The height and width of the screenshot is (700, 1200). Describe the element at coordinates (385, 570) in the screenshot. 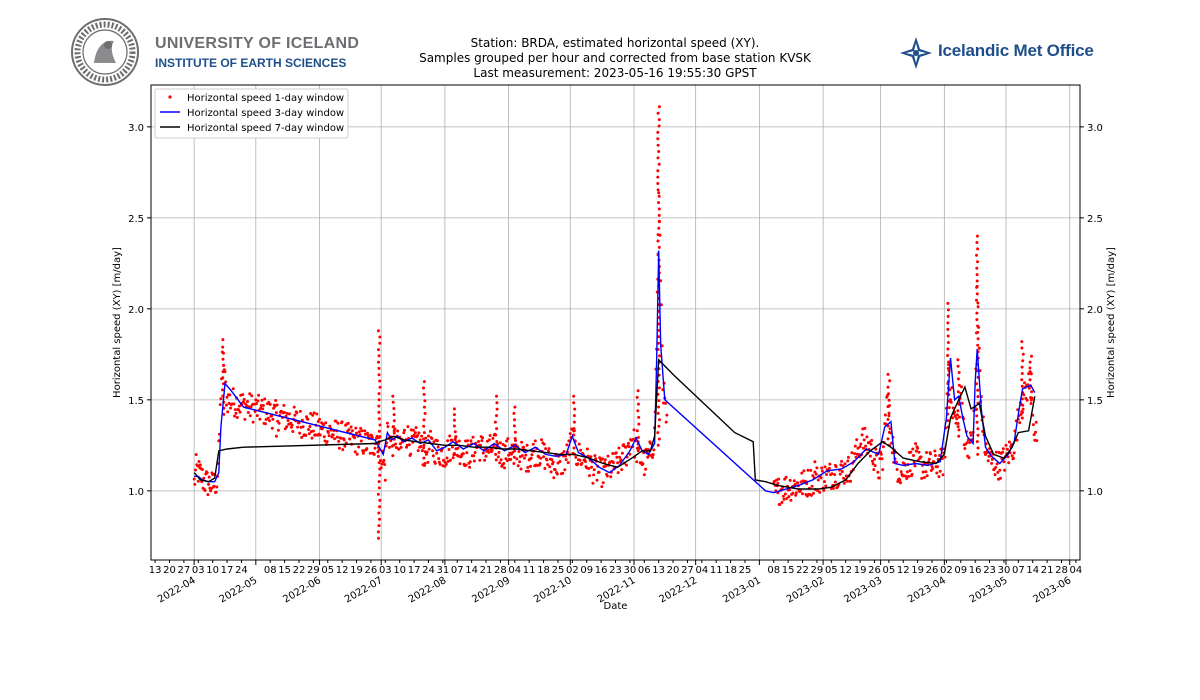

I see `x-minor-tick-label: 03` at that location.